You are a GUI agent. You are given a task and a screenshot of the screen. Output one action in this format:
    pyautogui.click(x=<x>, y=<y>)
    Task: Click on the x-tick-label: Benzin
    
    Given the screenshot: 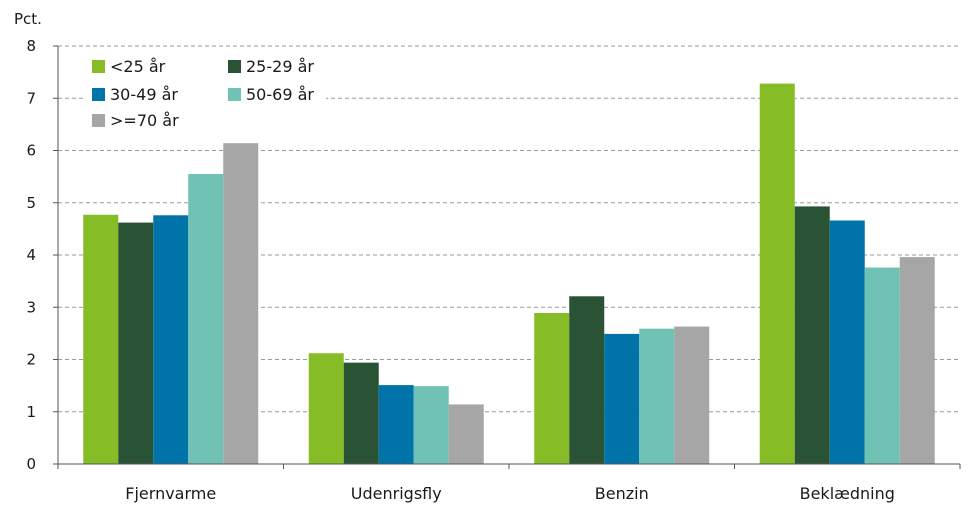 What is the action you would take?
    pyautogui.click(x=622, y=493)
    